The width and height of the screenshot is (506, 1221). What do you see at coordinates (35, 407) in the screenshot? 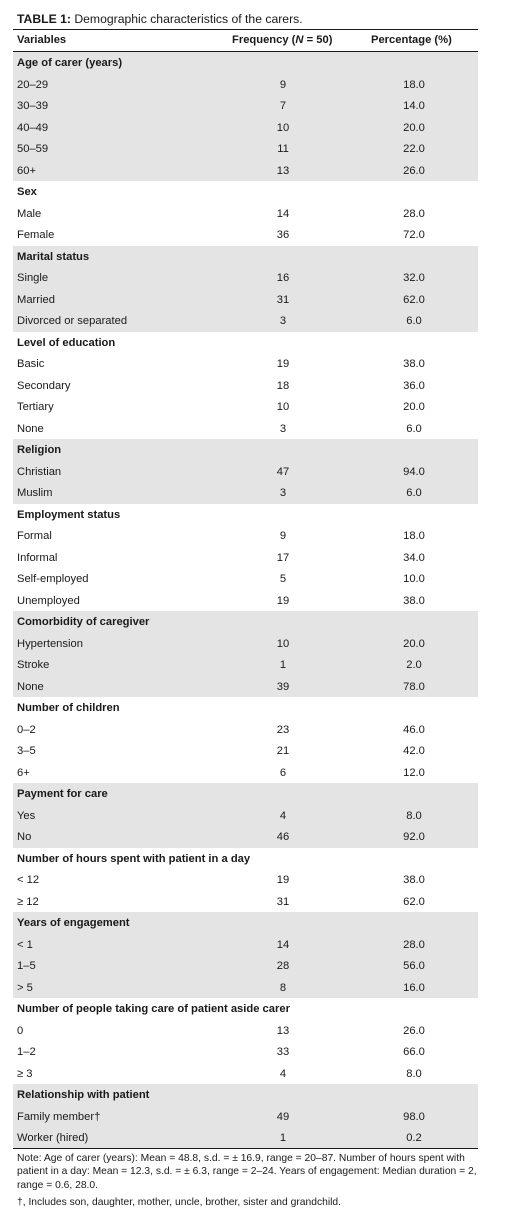
I see `row-label: Tertiary` at bounding box center [35, 407].